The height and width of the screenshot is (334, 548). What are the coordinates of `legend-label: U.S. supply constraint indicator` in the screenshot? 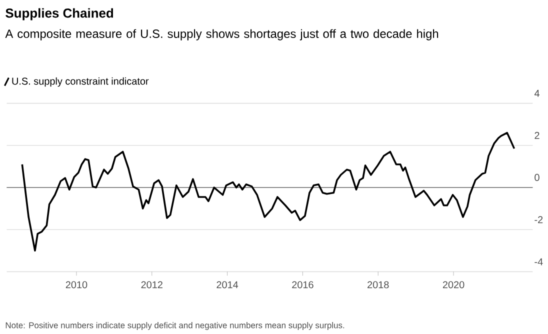 It's located at (80, 82).